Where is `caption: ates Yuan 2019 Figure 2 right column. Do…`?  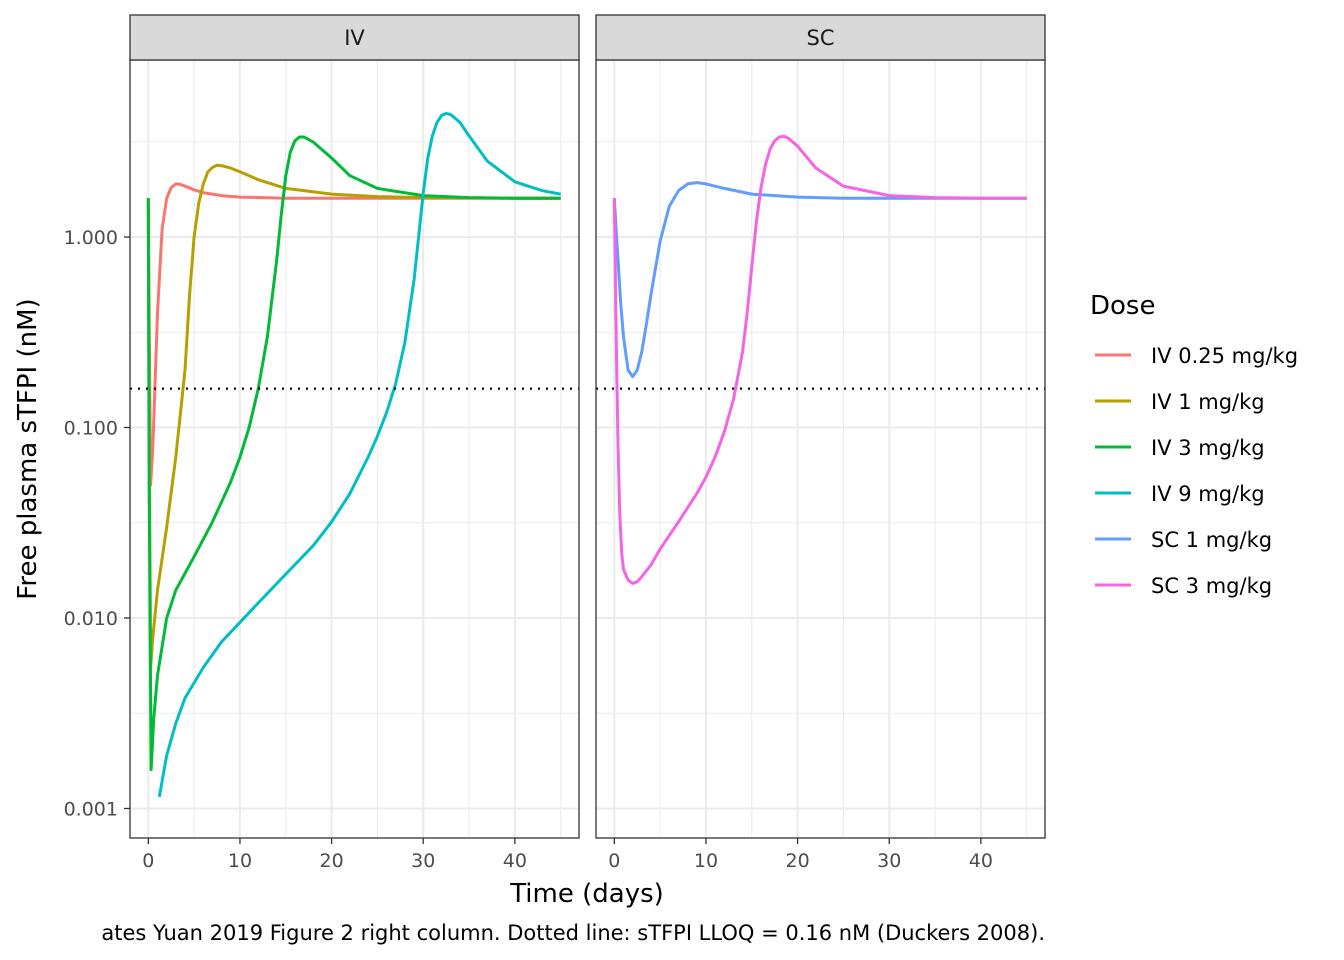
caption: ates Yuan 2019 Figure 2 right column. Do… is located at coordinates (573, 933).